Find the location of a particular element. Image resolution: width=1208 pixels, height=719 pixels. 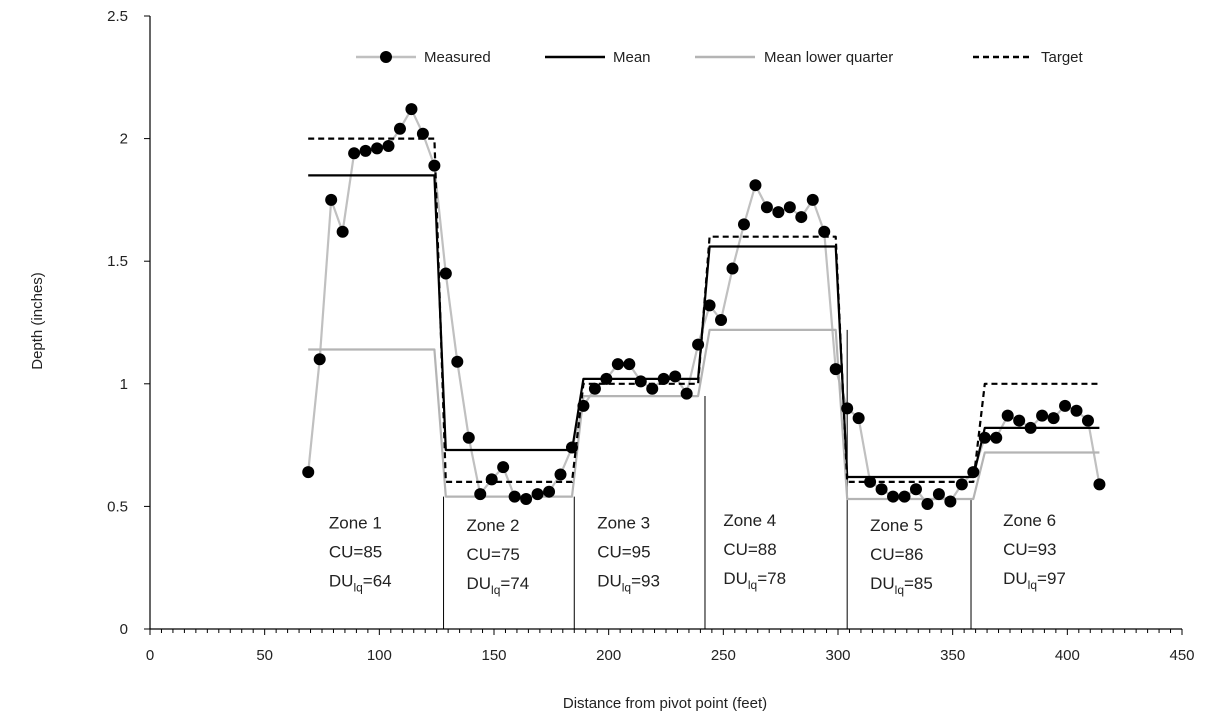

zone-cu-label: CU=86 is located at coordinates (896, 554).